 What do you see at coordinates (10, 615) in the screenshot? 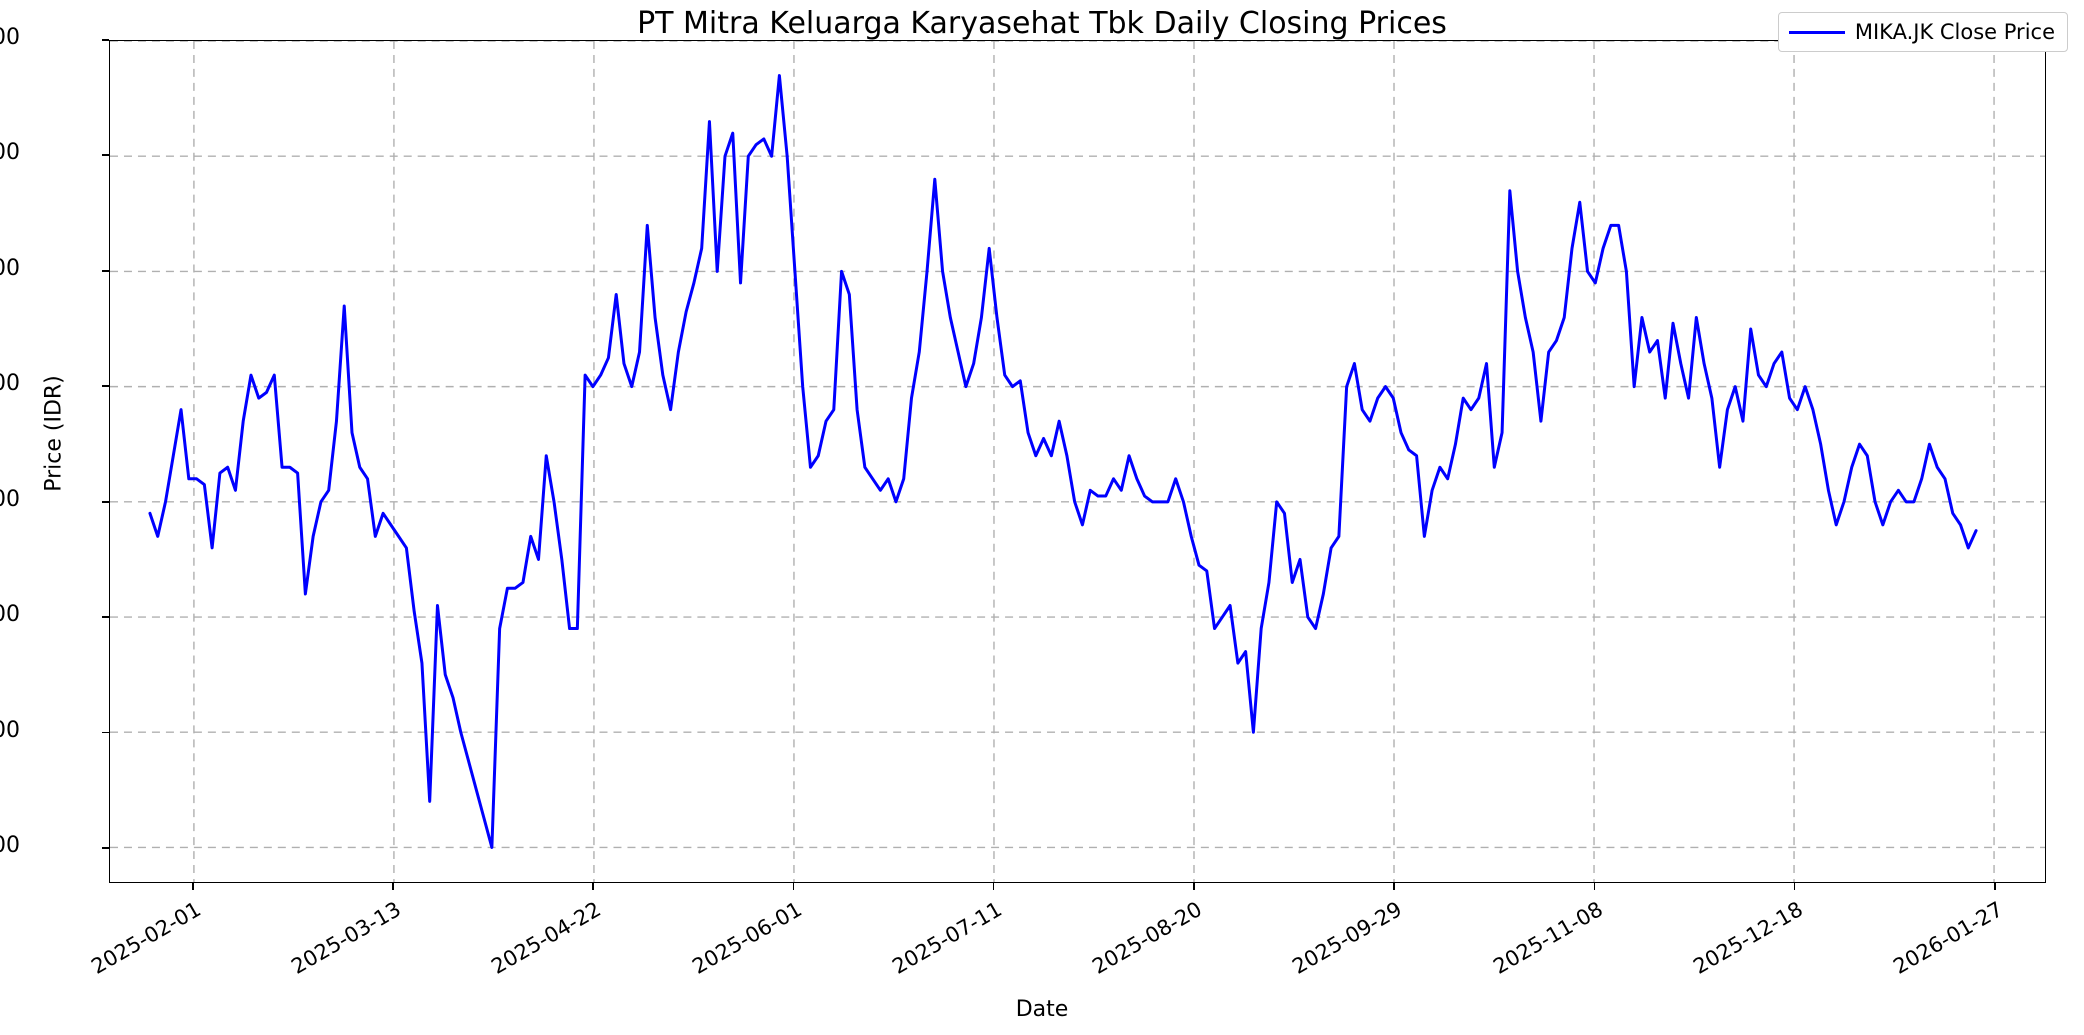
I see `y-tick-label: 2300` at bounding box center [10, 615].